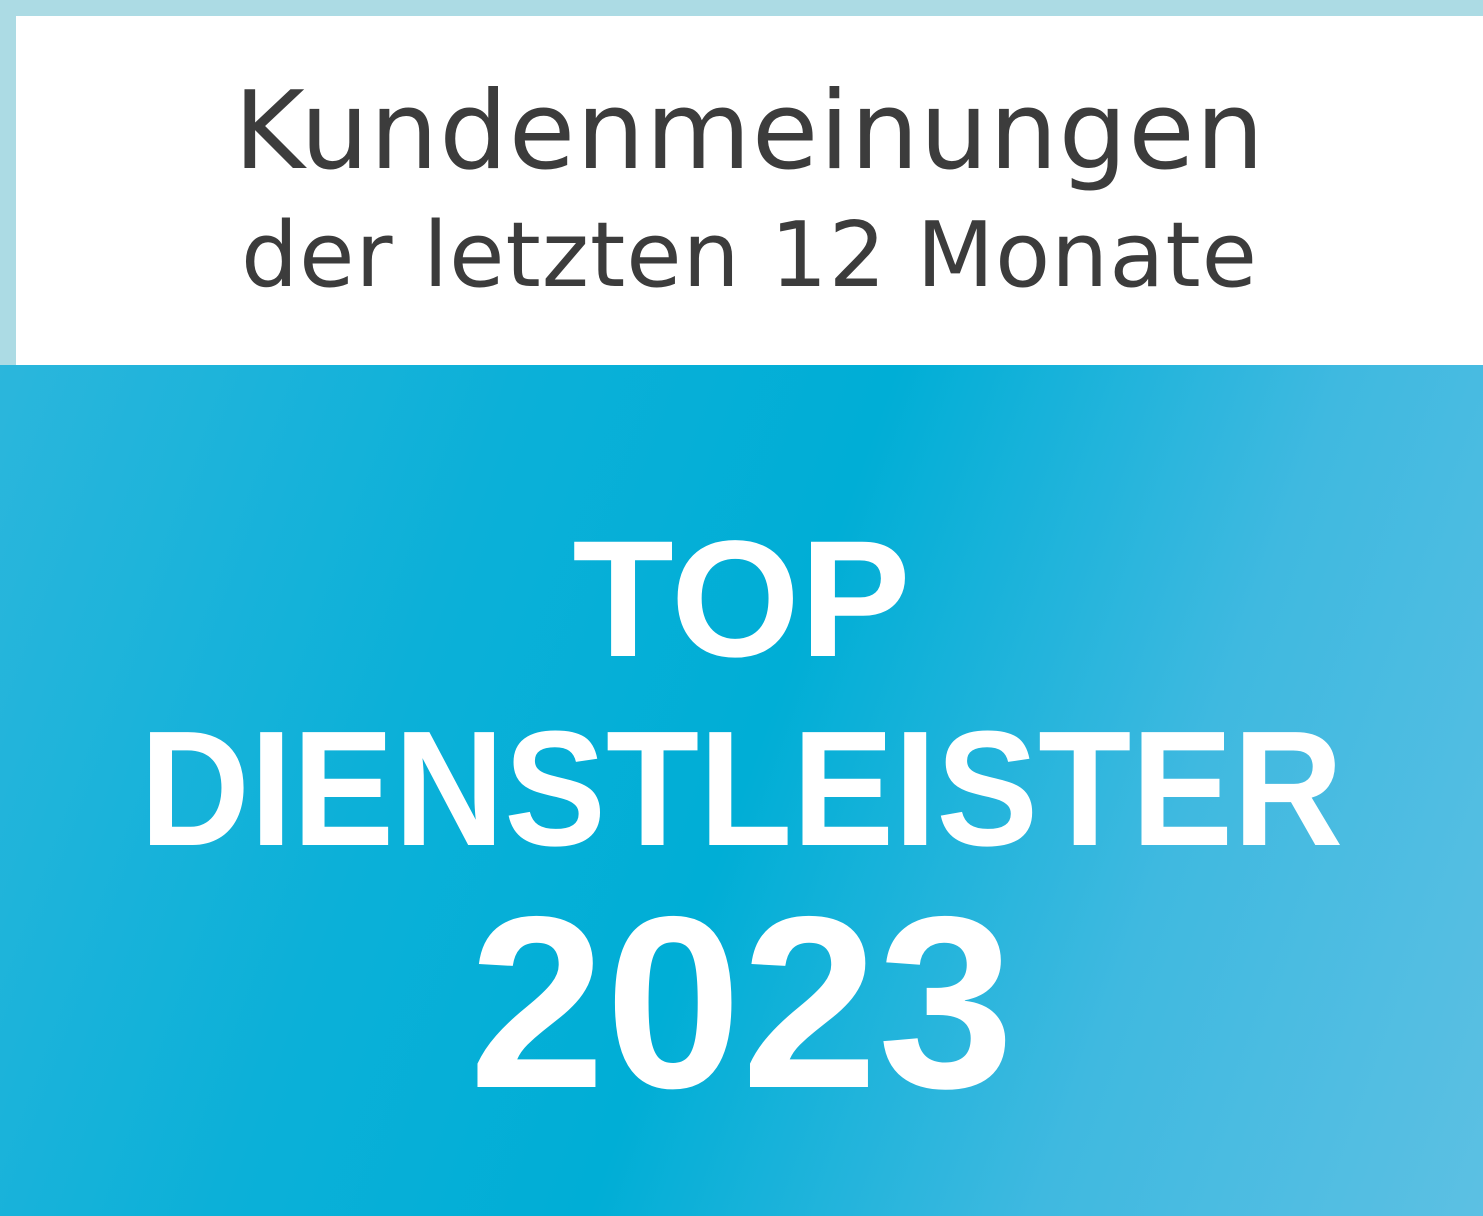  I want to click on award-year: 2023, so click(741, 1002).